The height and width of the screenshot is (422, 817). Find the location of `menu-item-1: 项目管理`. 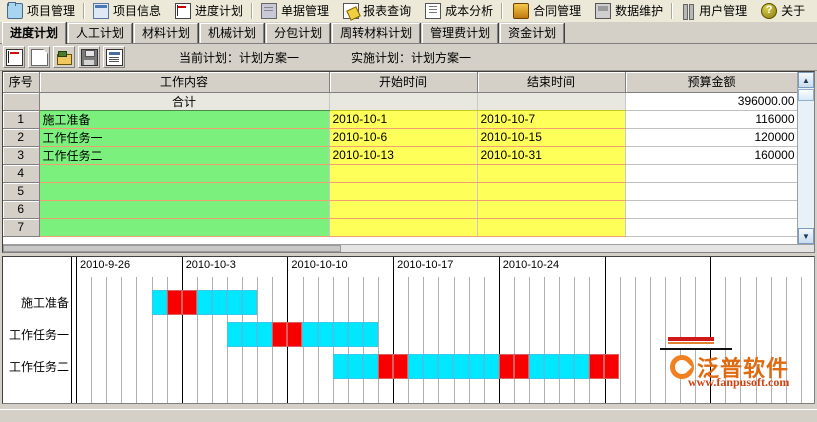

menu-item-1: 项目管理 is located at coordinates (41, 11).